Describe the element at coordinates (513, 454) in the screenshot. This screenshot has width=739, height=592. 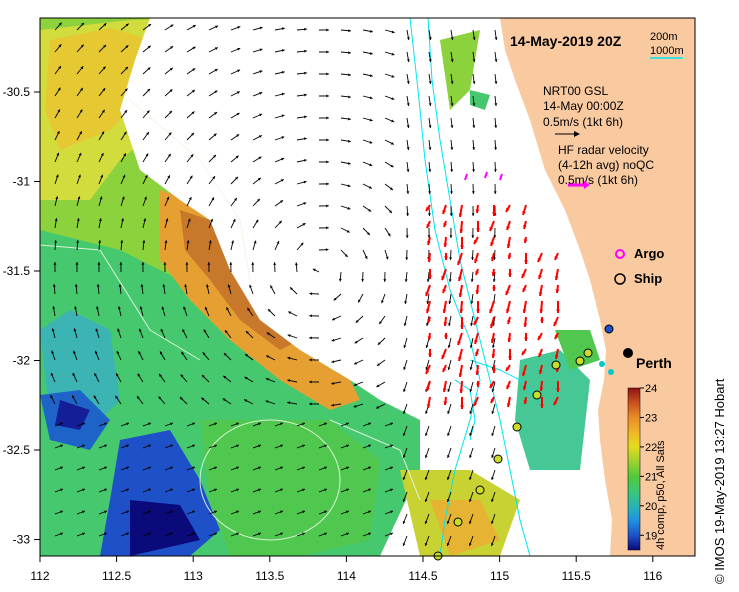
I see `ship-track` at that location.